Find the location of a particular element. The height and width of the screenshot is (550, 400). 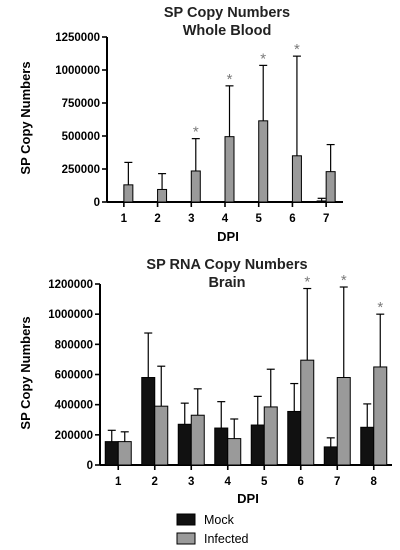

y-tick-label: 1250000 is located at coordinates (77, 38).